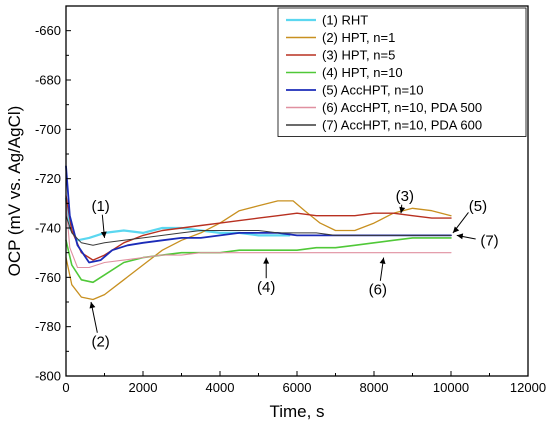 Image resolution: width=550 pixels, height=430 pixels. I want to click on annotation-label: (1), so click(100, 206).